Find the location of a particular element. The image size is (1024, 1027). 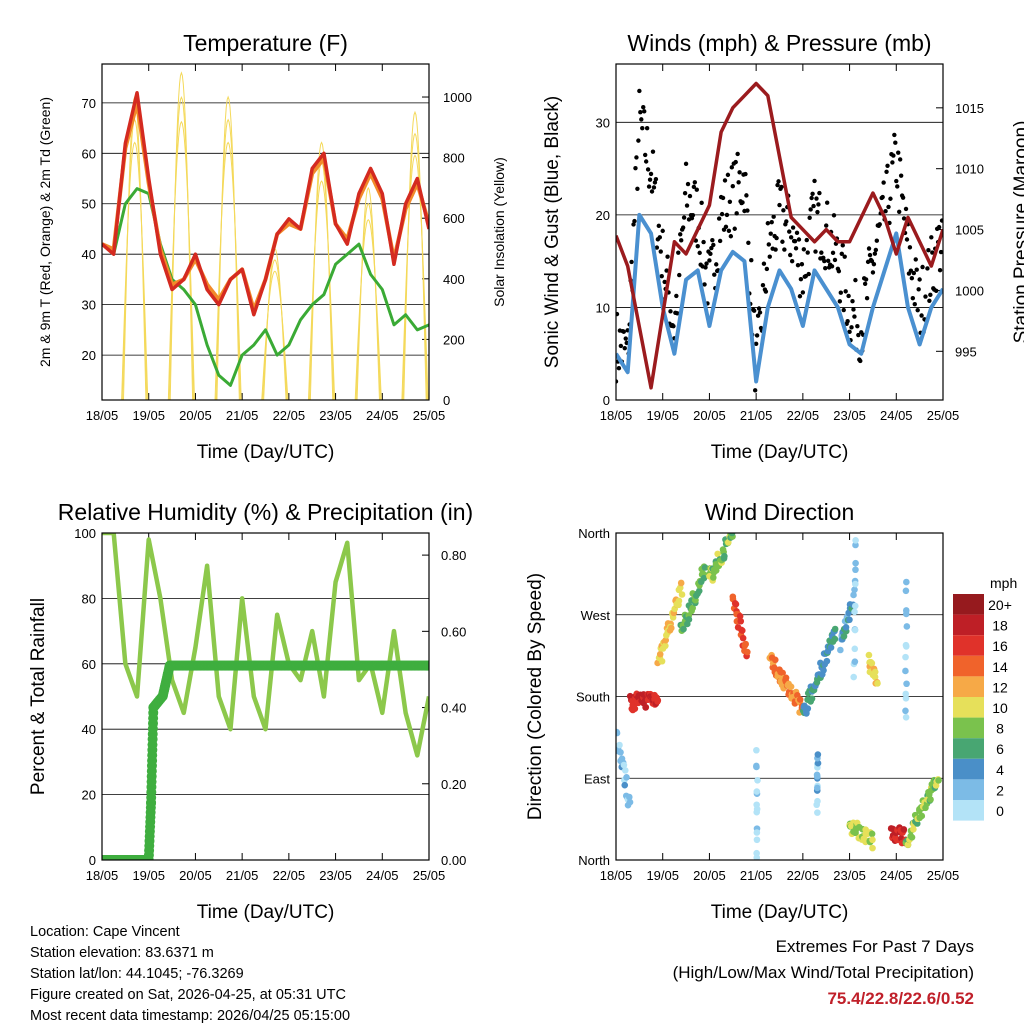

legend-label: 10 is located at coordinates (1000, 708).